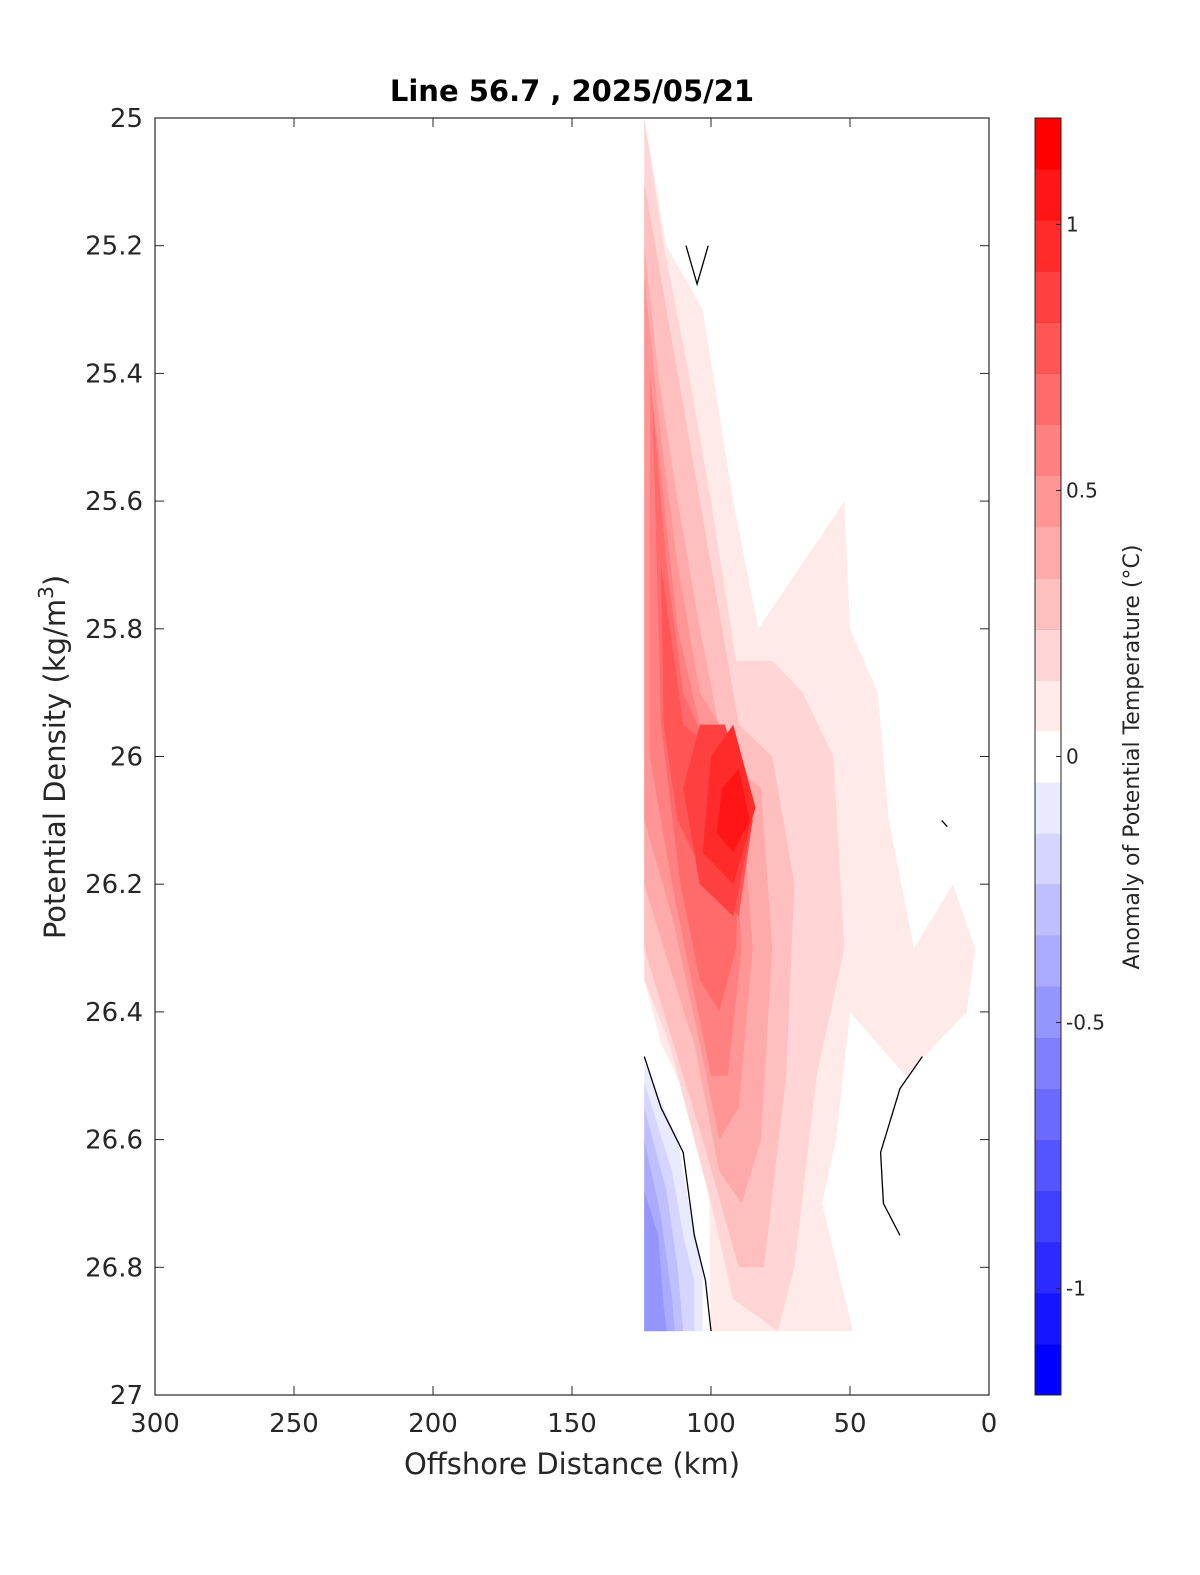 This screenshot has height=1575, width=1200. I want to click on x-tick-label-50: 50, so click(849, 1424).